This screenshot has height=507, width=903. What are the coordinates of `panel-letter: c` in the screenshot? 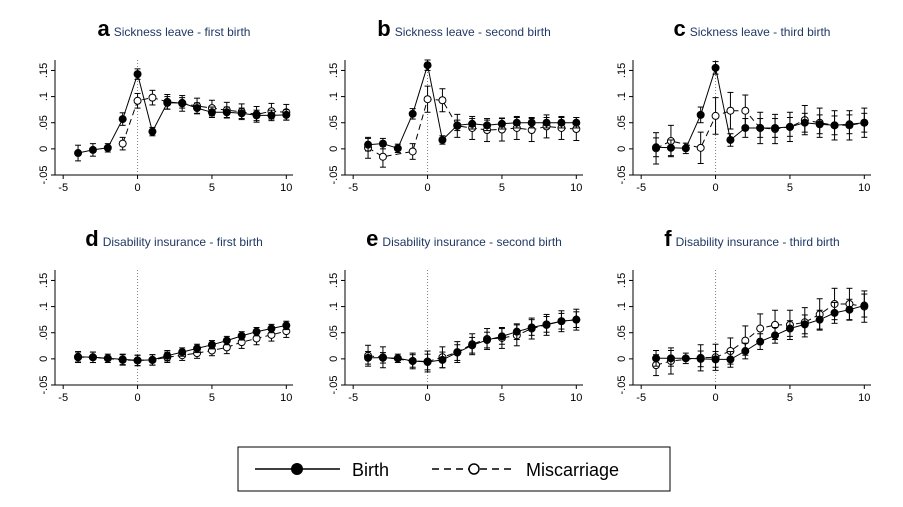 It's located at (680, 28).